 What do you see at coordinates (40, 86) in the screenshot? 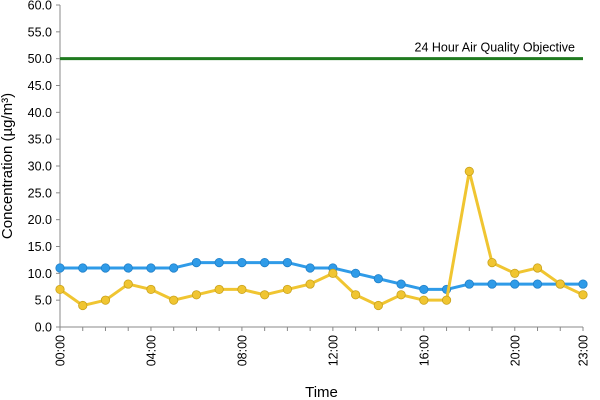
I see `y-tick-label: 45.0` at bounding box center [40, 86].